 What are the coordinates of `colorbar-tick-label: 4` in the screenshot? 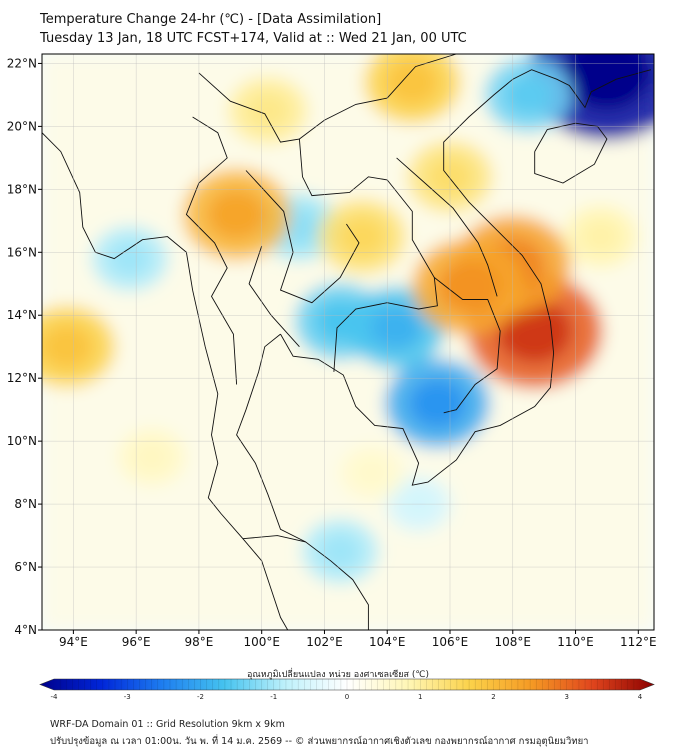 It's located at (640, 697).